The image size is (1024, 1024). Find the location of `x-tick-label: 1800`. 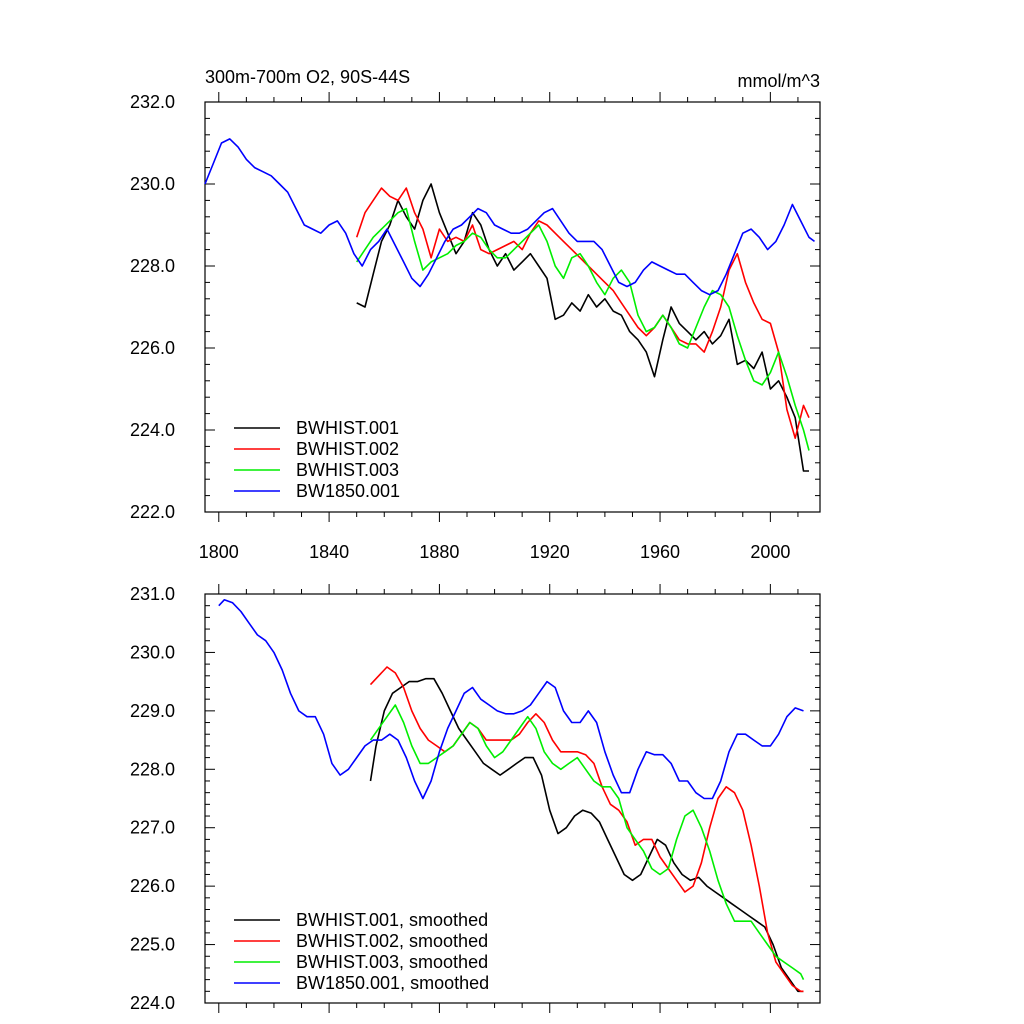

x-tick-label: 1800 is located at coordinates (219, 552).